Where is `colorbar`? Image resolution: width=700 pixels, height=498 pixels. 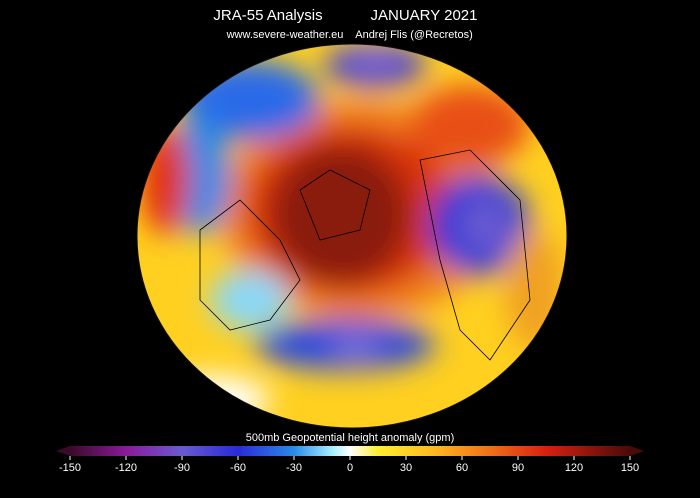
colorbar is located at coordinates (350, 451).